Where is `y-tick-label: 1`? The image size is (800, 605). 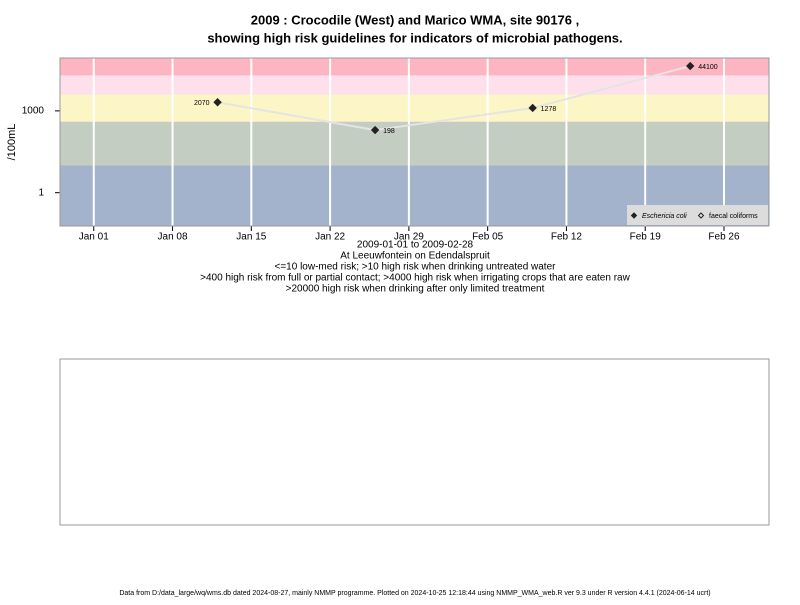
y-tick-label: 1 is located at coordinates (41, 192).